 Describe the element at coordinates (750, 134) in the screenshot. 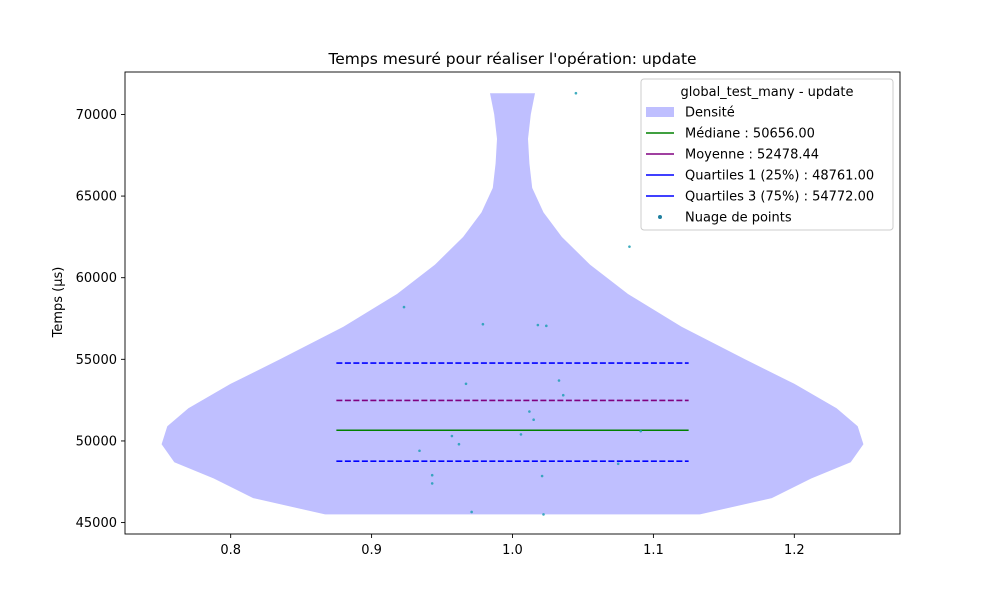

I see `legend-entry-label: Médiane : 50656.00` at that location.